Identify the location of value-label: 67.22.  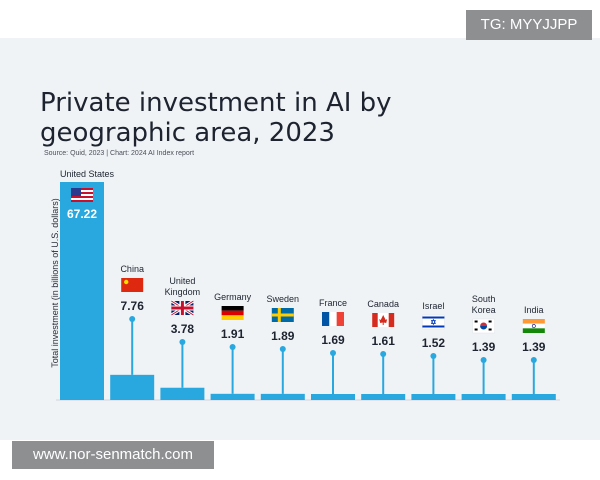
(82, 214).